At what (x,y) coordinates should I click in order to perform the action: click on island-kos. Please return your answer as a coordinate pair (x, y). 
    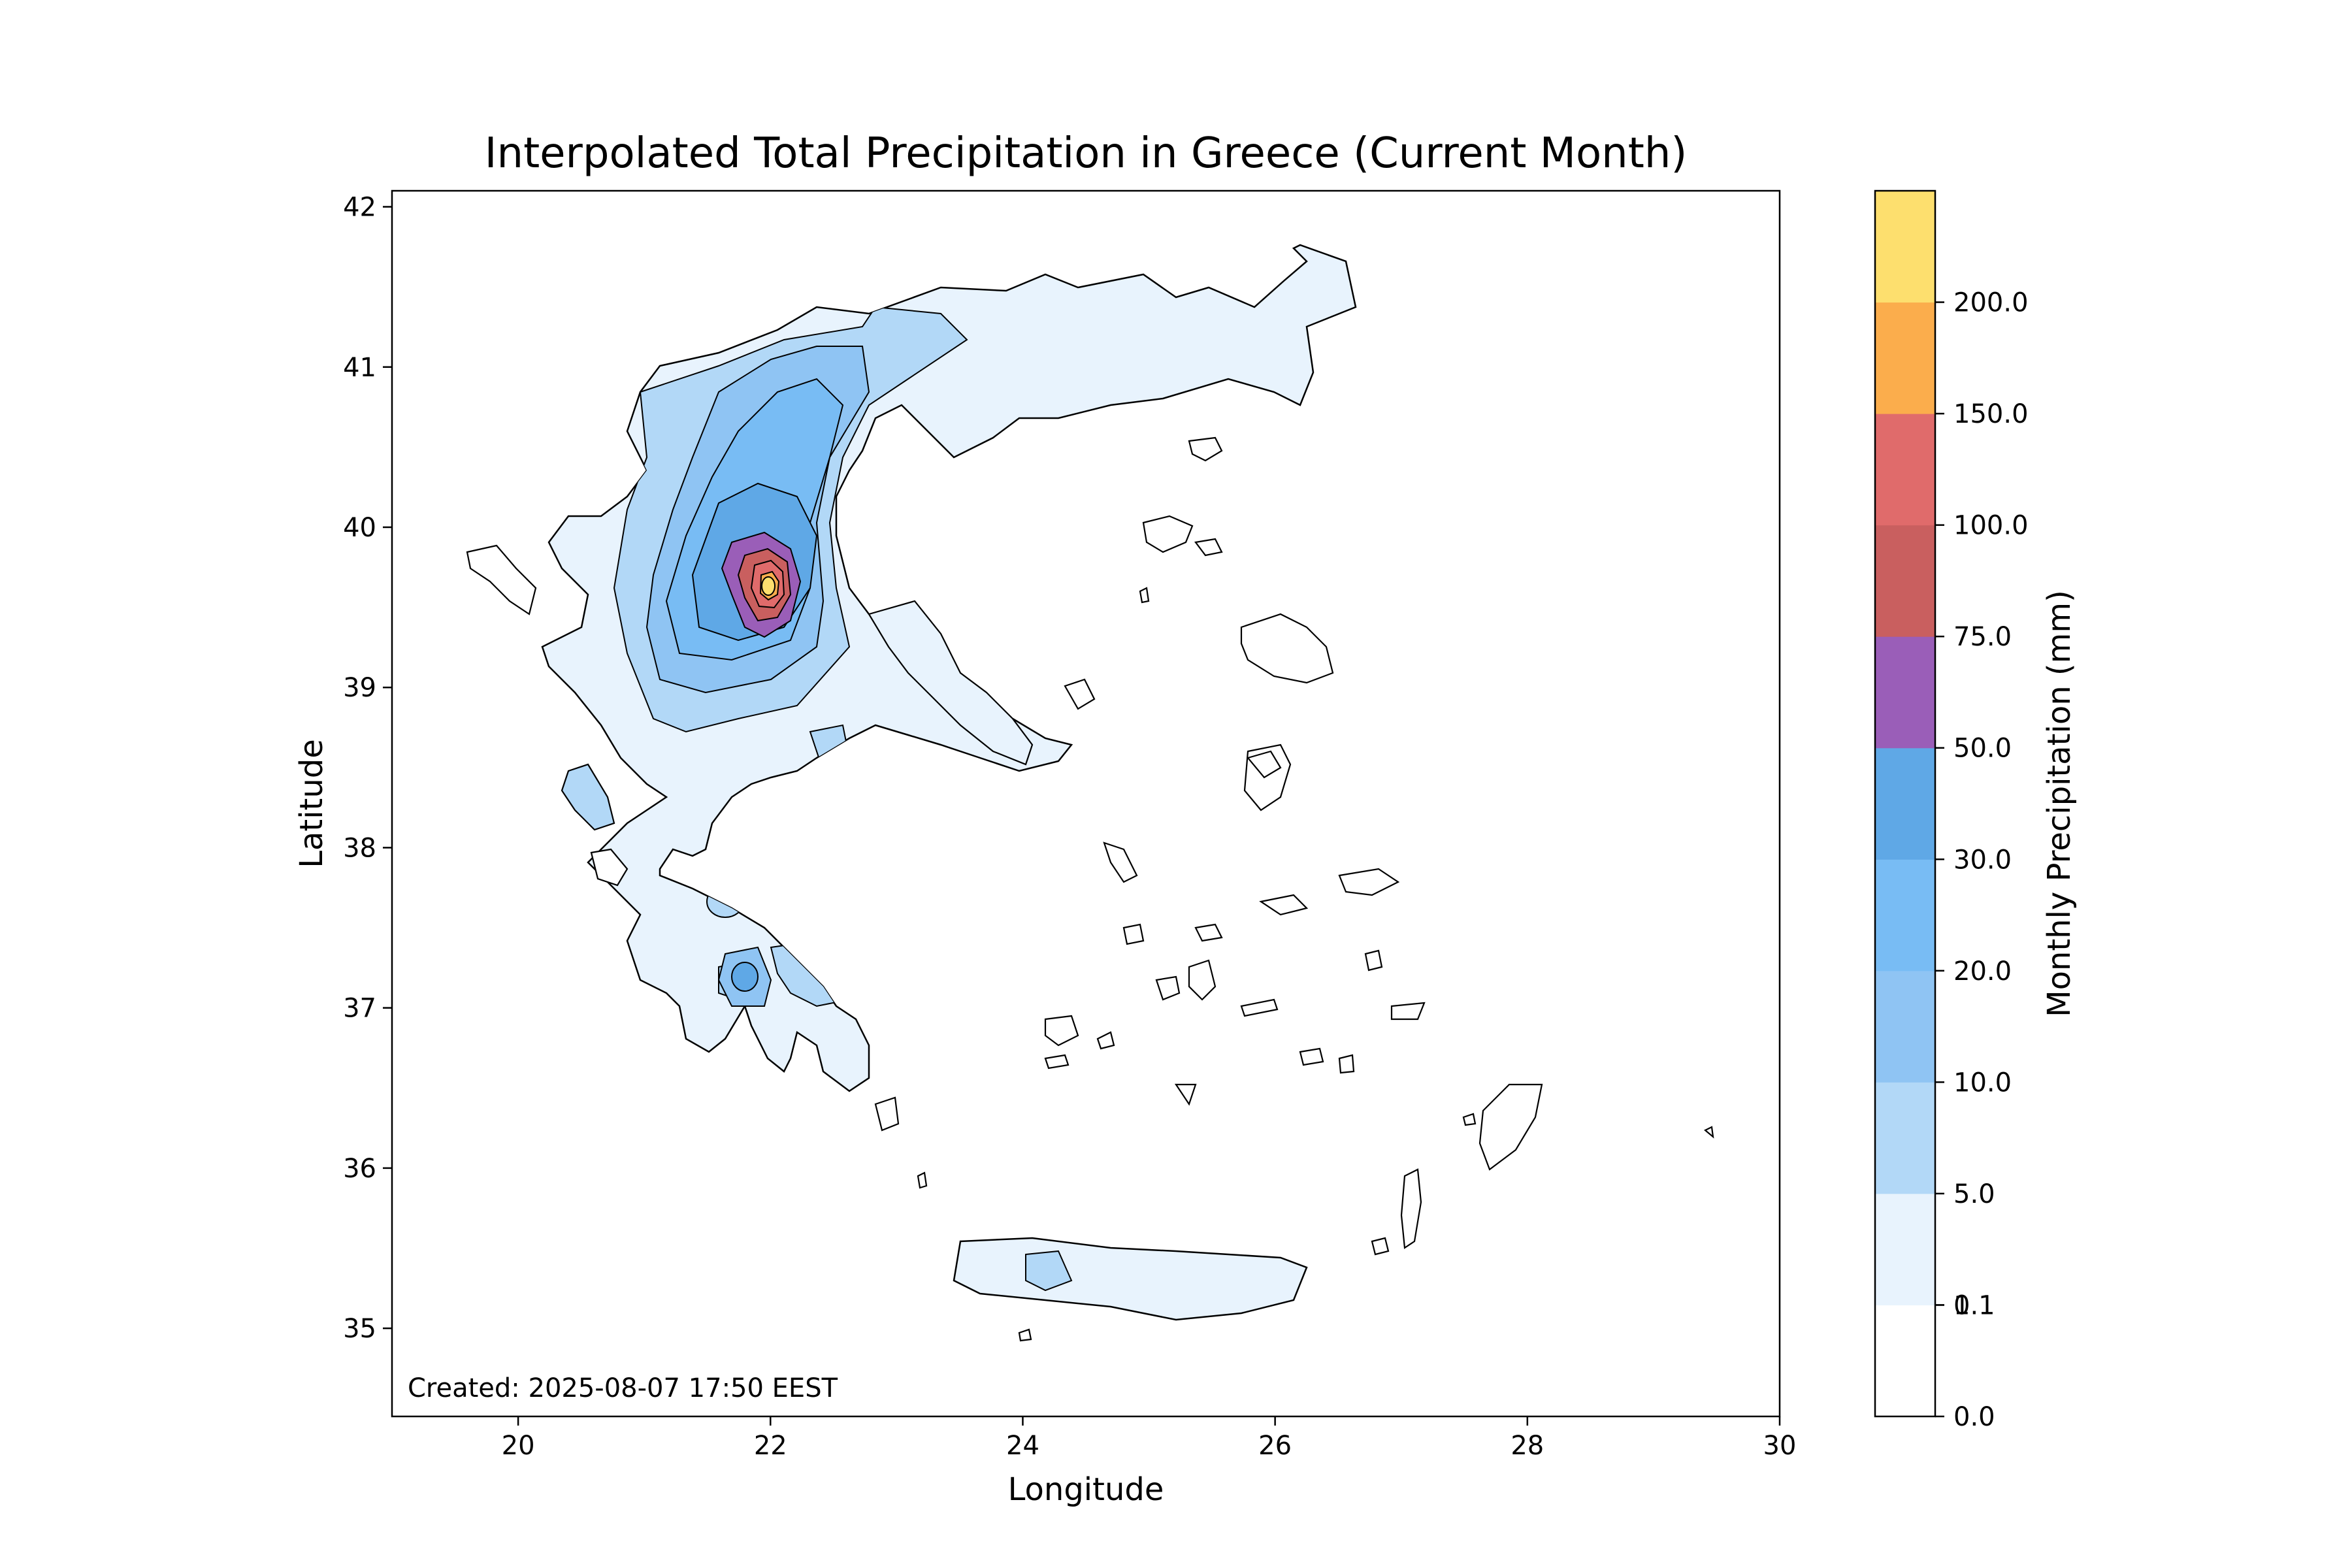
    Looking at the image, I should click on (1408, 1011).